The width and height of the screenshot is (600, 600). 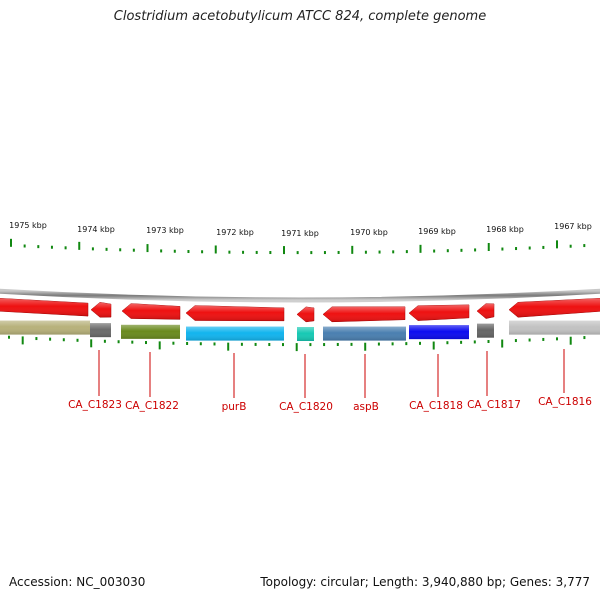 What do you see at coordinates (494, 405) in the screenshot?
I see `gene-label: CA_C1817` at bounding box center [494, 405].